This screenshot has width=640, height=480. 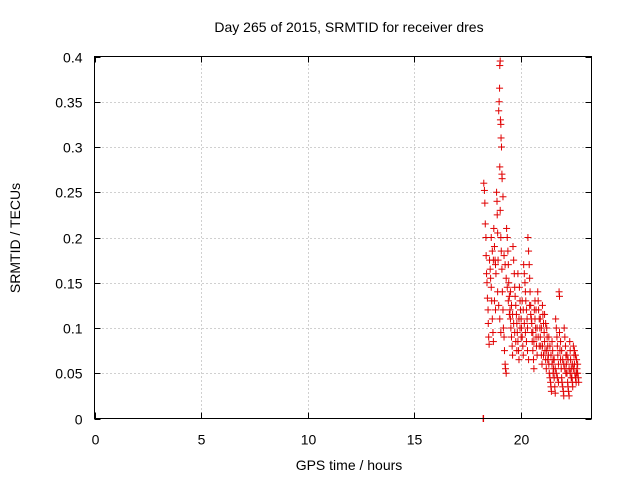 I want to click on x-tick-label: 0, so click(x=96, y=440).